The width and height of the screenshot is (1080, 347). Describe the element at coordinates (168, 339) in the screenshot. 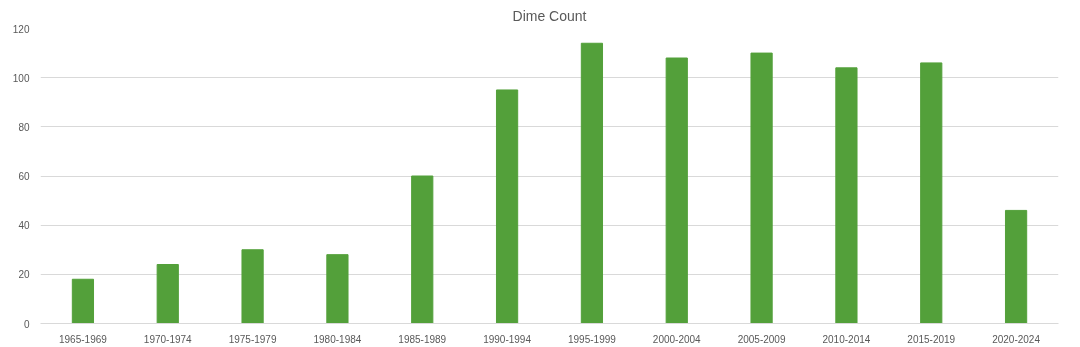

I see `x-tick-label: 1970-1974` at that location.